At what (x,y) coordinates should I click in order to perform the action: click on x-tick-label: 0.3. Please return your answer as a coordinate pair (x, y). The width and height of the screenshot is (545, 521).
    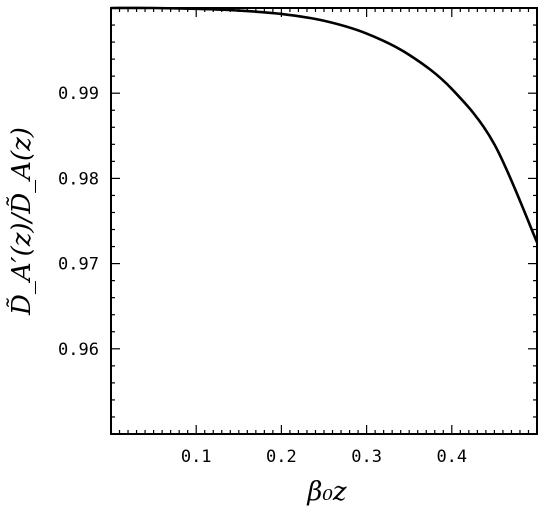
    Looking at the image, I should click on (366, 457).